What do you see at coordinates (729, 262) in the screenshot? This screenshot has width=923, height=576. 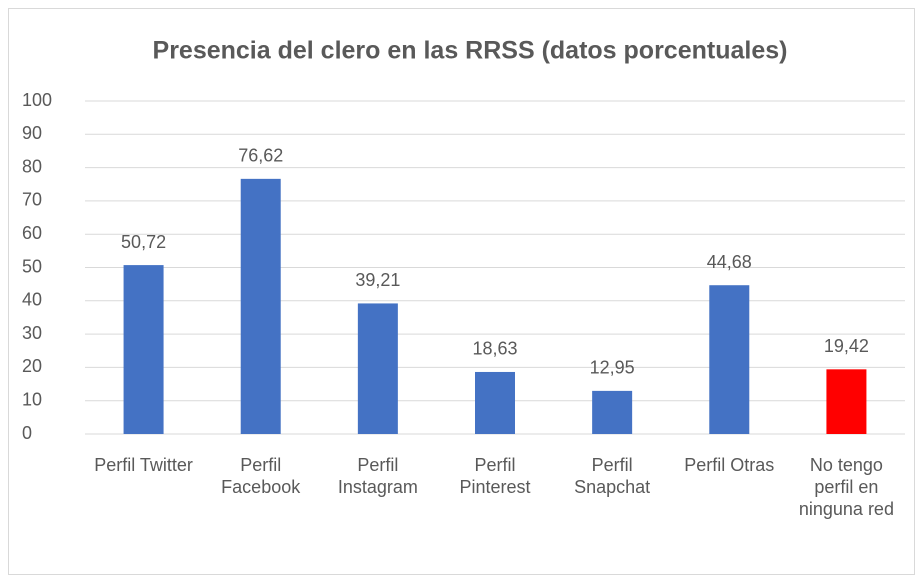 I see `value-label: 44,68` at bounding box center [729, 262].